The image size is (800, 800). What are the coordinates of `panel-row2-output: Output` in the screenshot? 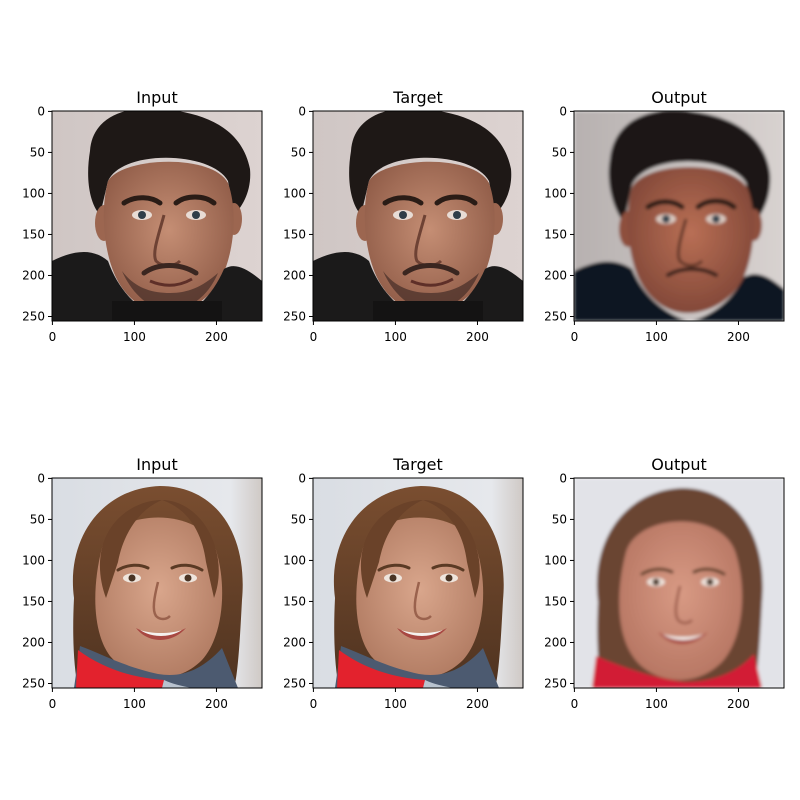 It's located at (679, 572).